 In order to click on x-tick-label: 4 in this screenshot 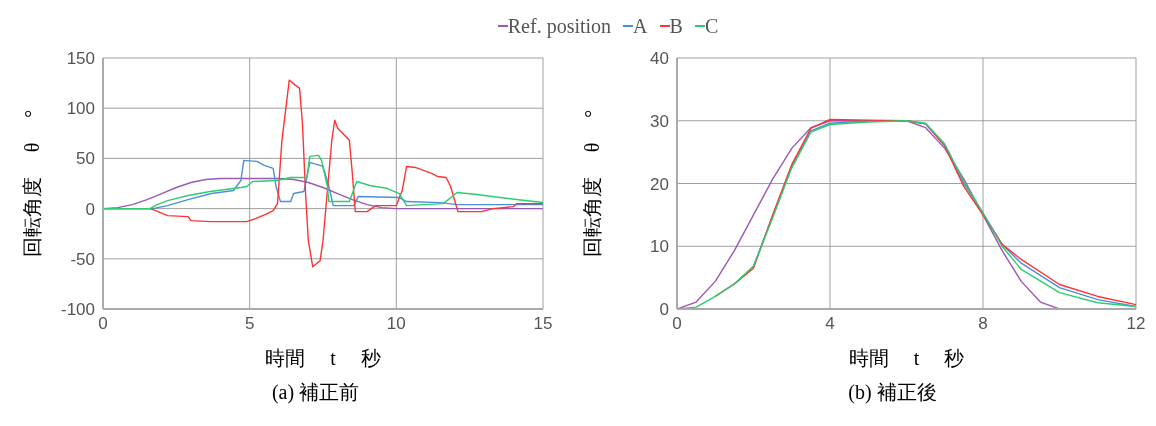, I will do `click(830, 324)`.